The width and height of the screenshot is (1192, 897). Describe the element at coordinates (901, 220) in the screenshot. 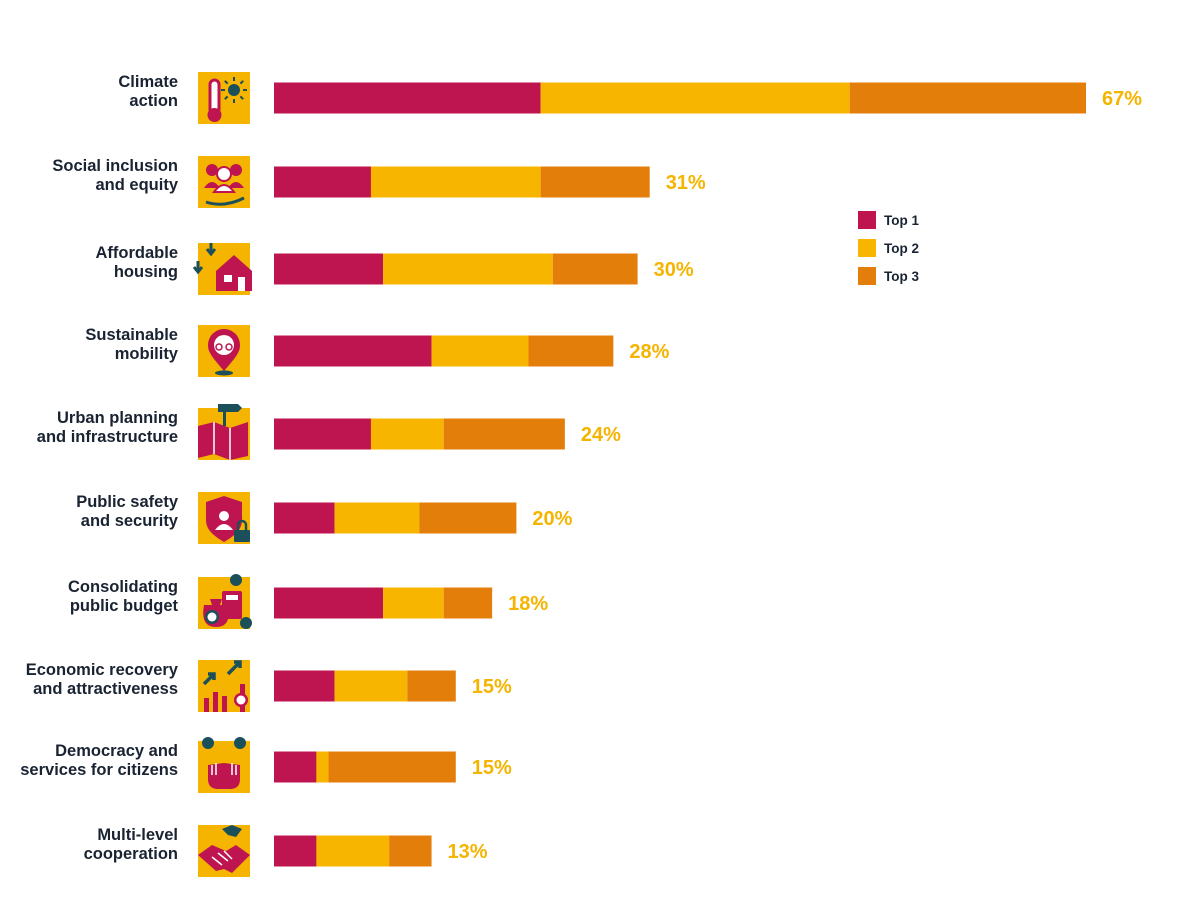

I see `legend-label: Top 1` at that location.